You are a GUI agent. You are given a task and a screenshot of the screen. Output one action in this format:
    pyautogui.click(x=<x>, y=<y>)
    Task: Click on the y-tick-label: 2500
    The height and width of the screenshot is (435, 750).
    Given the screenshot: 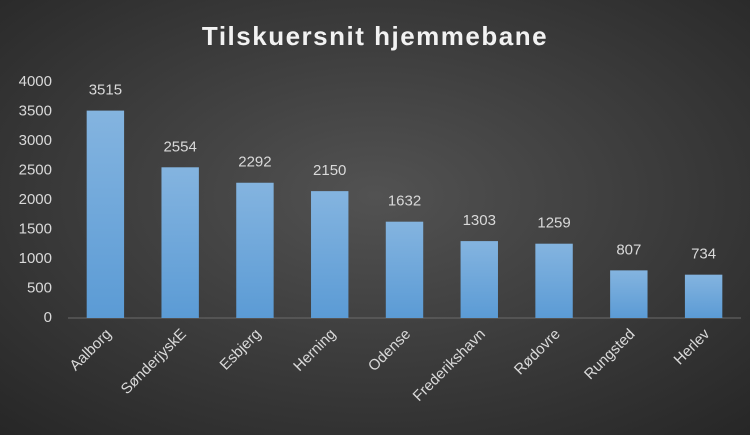 What is the action you would take?
    pyautogui.click(x=35, y=169)
    